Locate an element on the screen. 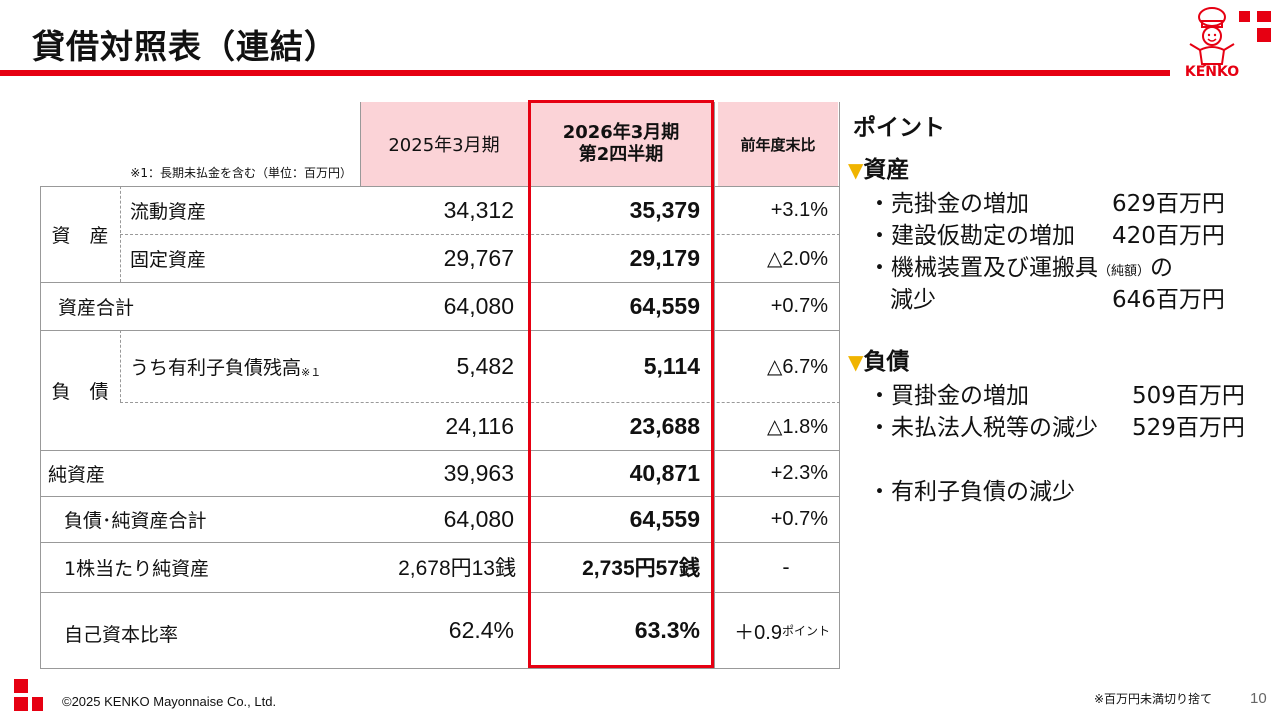  total-assets-prev: 64,080 is located at coordinates (478, 305).